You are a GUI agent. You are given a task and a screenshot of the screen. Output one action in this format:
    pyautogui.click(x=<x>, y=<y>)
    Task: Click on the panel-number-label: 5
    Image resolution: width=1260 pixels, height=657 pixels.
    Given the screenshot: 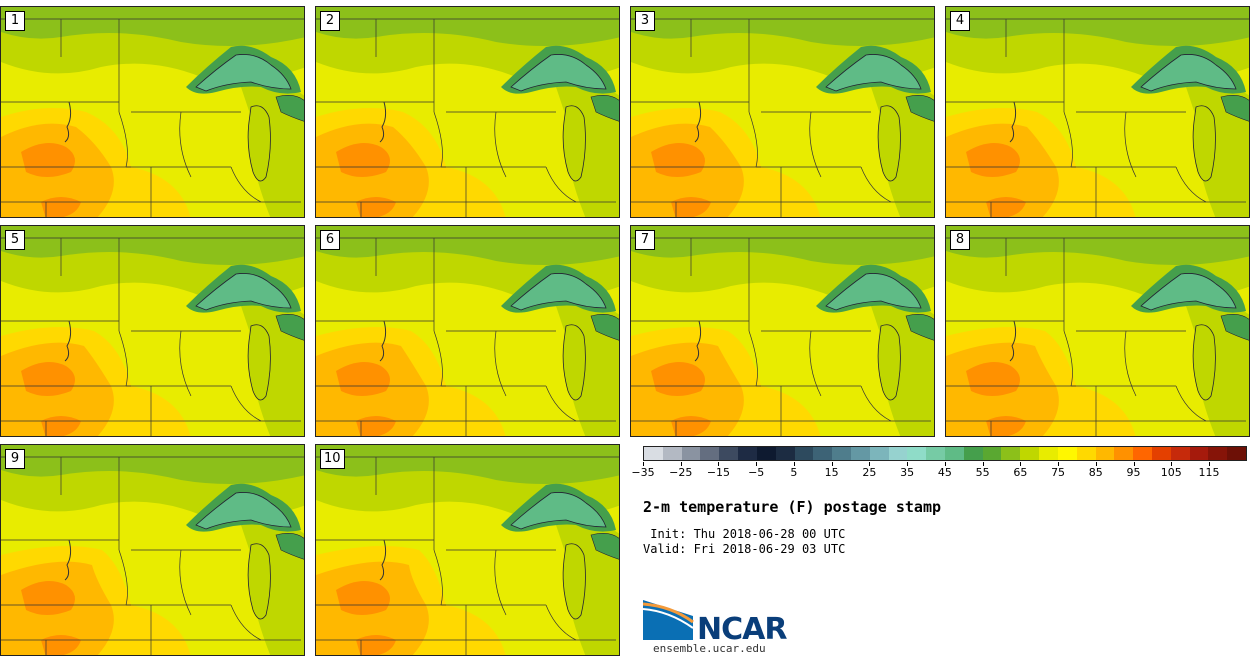 What is the action you would take?
    pyautogui.click(x=15, y=240)
    